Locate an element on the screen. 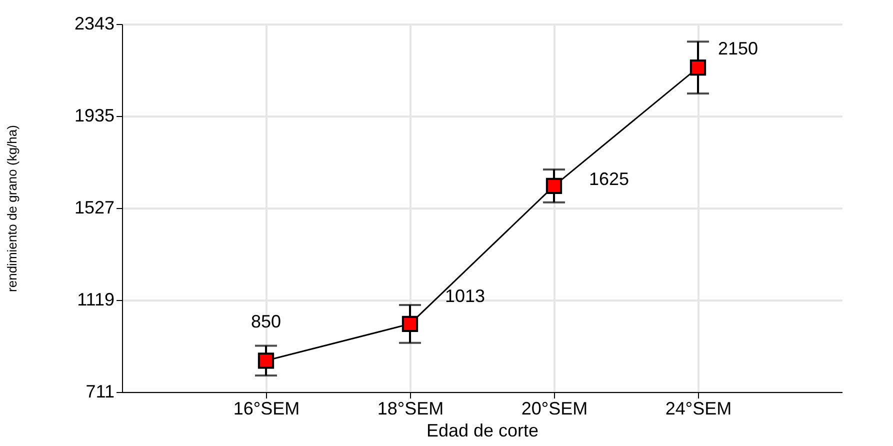 This screenshot has height=446, width=893. x-tick-label: 16°SEM is located at coordinates (266, 408).